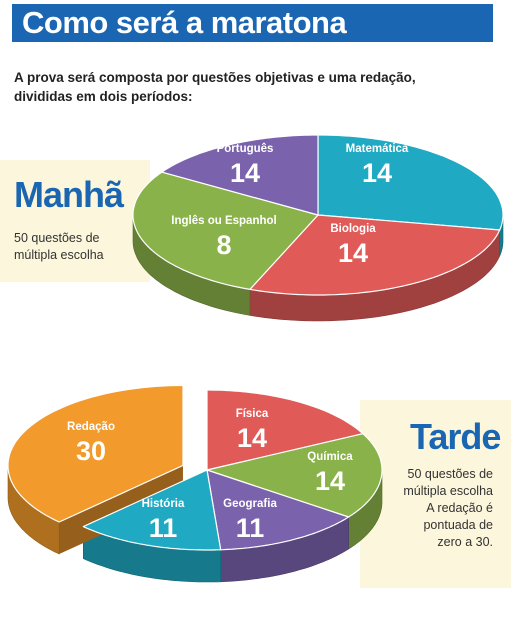  Describe the element at coordinates (223, 245) in the screenshot. I see `slice-value-ingles-ou-espanhol: 8` at that location.